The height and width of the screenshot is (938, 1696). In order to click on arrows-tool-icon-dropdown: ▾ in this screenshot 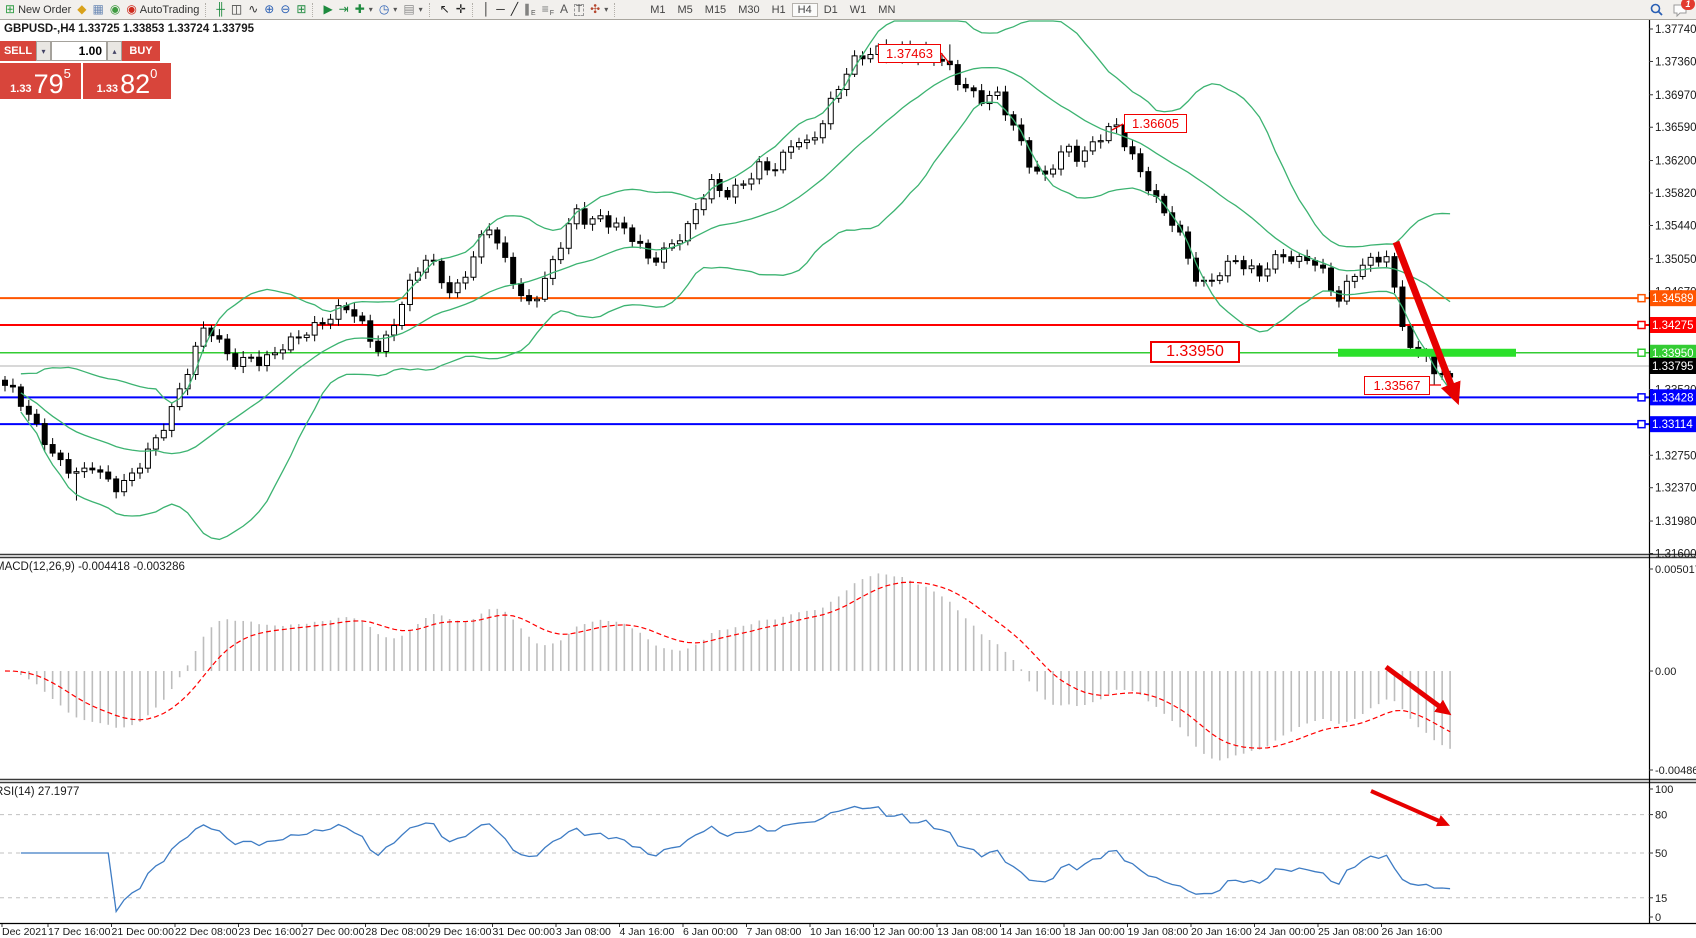, I will do `click(606, 9)`.